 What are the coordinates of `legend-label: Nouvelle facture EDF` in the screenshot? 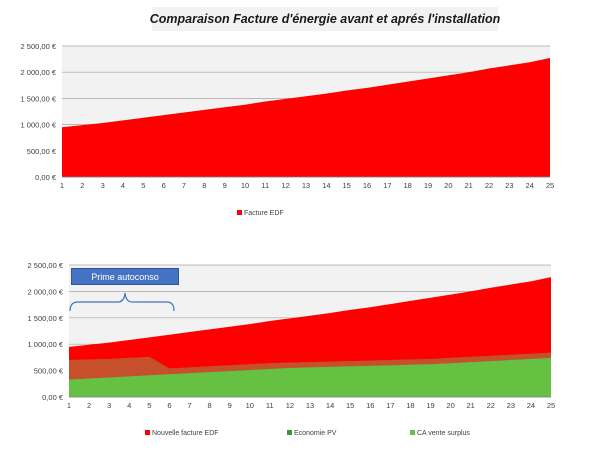 It's located at (185, 433).